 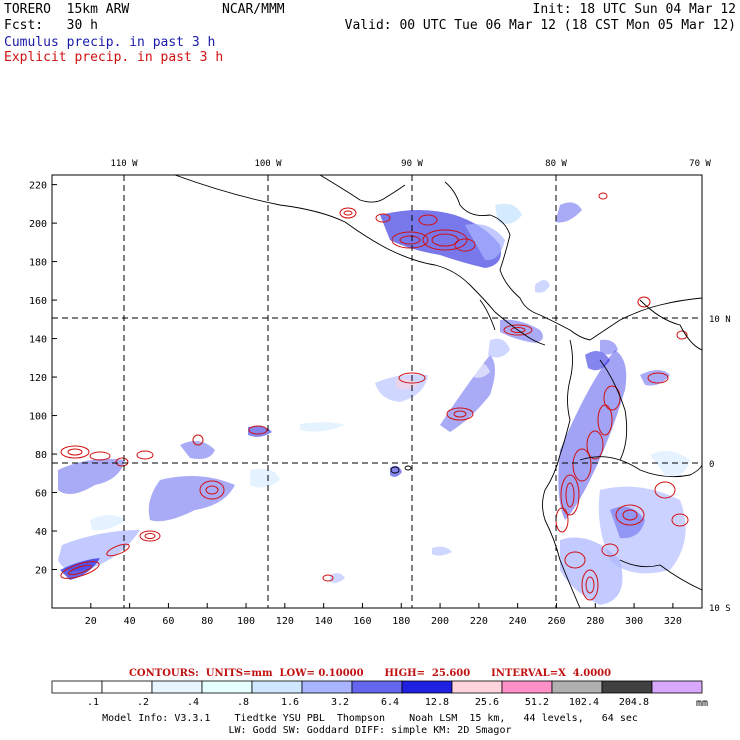 I want to click on x-tick-label: 220, so click(x=479, y=621).